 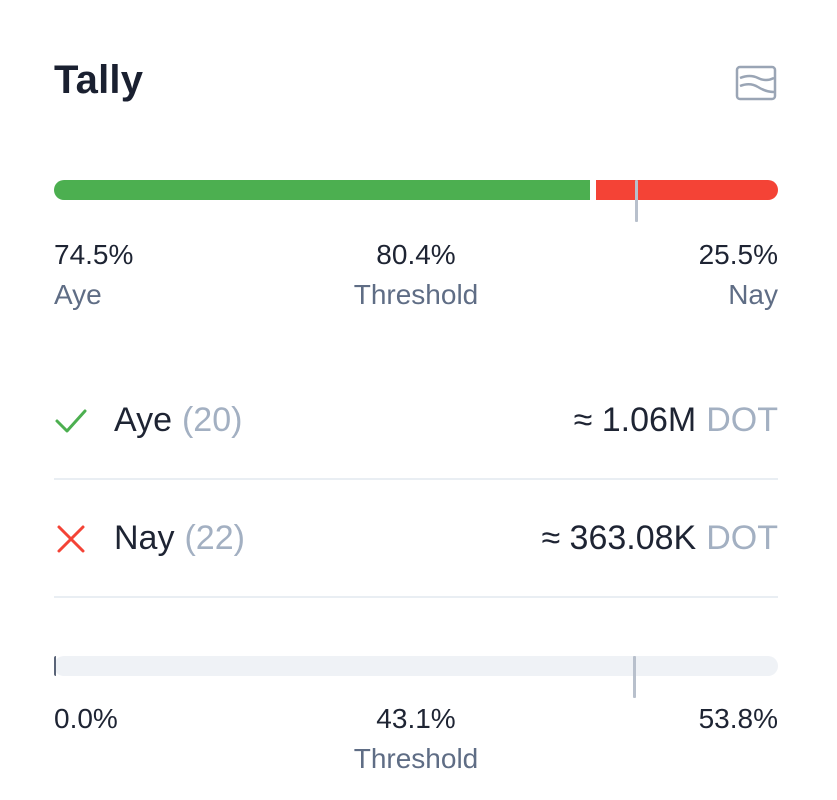 I want to click on aye-votes-name: Aye (20), so click(x=178, y=420).